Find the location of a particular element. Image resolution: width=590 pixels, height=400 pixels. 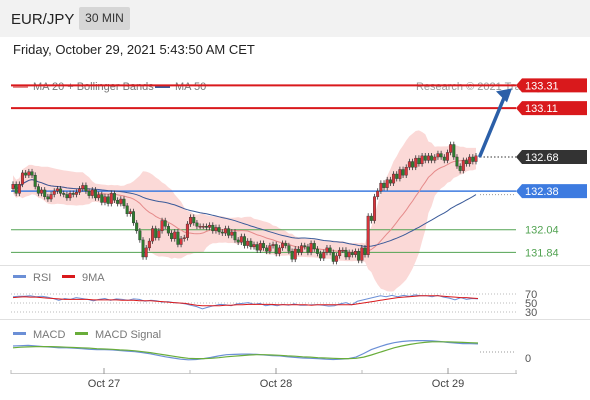

timestamp: Friday, October 29, 2021 5:43:50 AM CET is located at coordinates (134, 49).